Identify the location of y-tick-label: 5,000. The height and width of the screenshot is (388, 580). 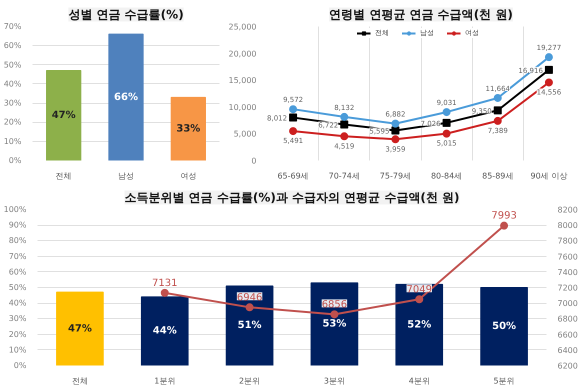
(245, 134).